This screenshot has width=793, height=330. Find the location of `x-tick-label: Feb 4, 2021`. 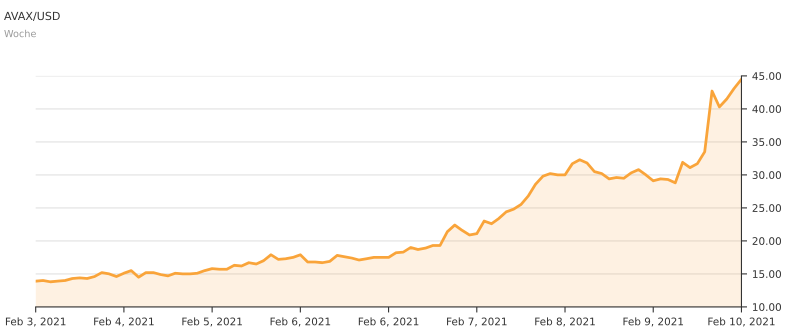

x-tick-label: Feb 4, 2021 is located at coordinates (124, 321).